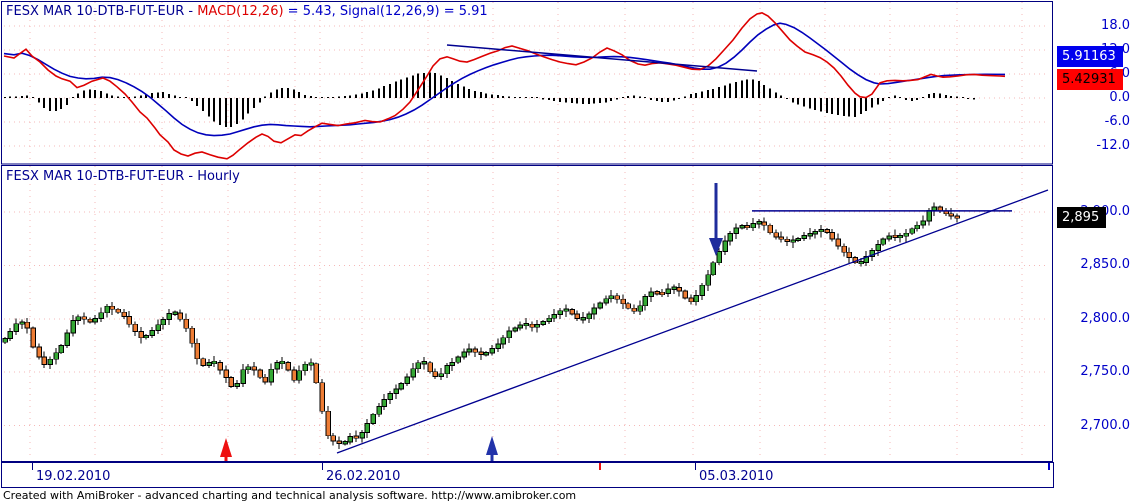 This screenshot has height=503, width=1134. Describe the element at coordinates (1090, 56) in the screenshot. I see `signal-value-badge: 5.91163` at that location.